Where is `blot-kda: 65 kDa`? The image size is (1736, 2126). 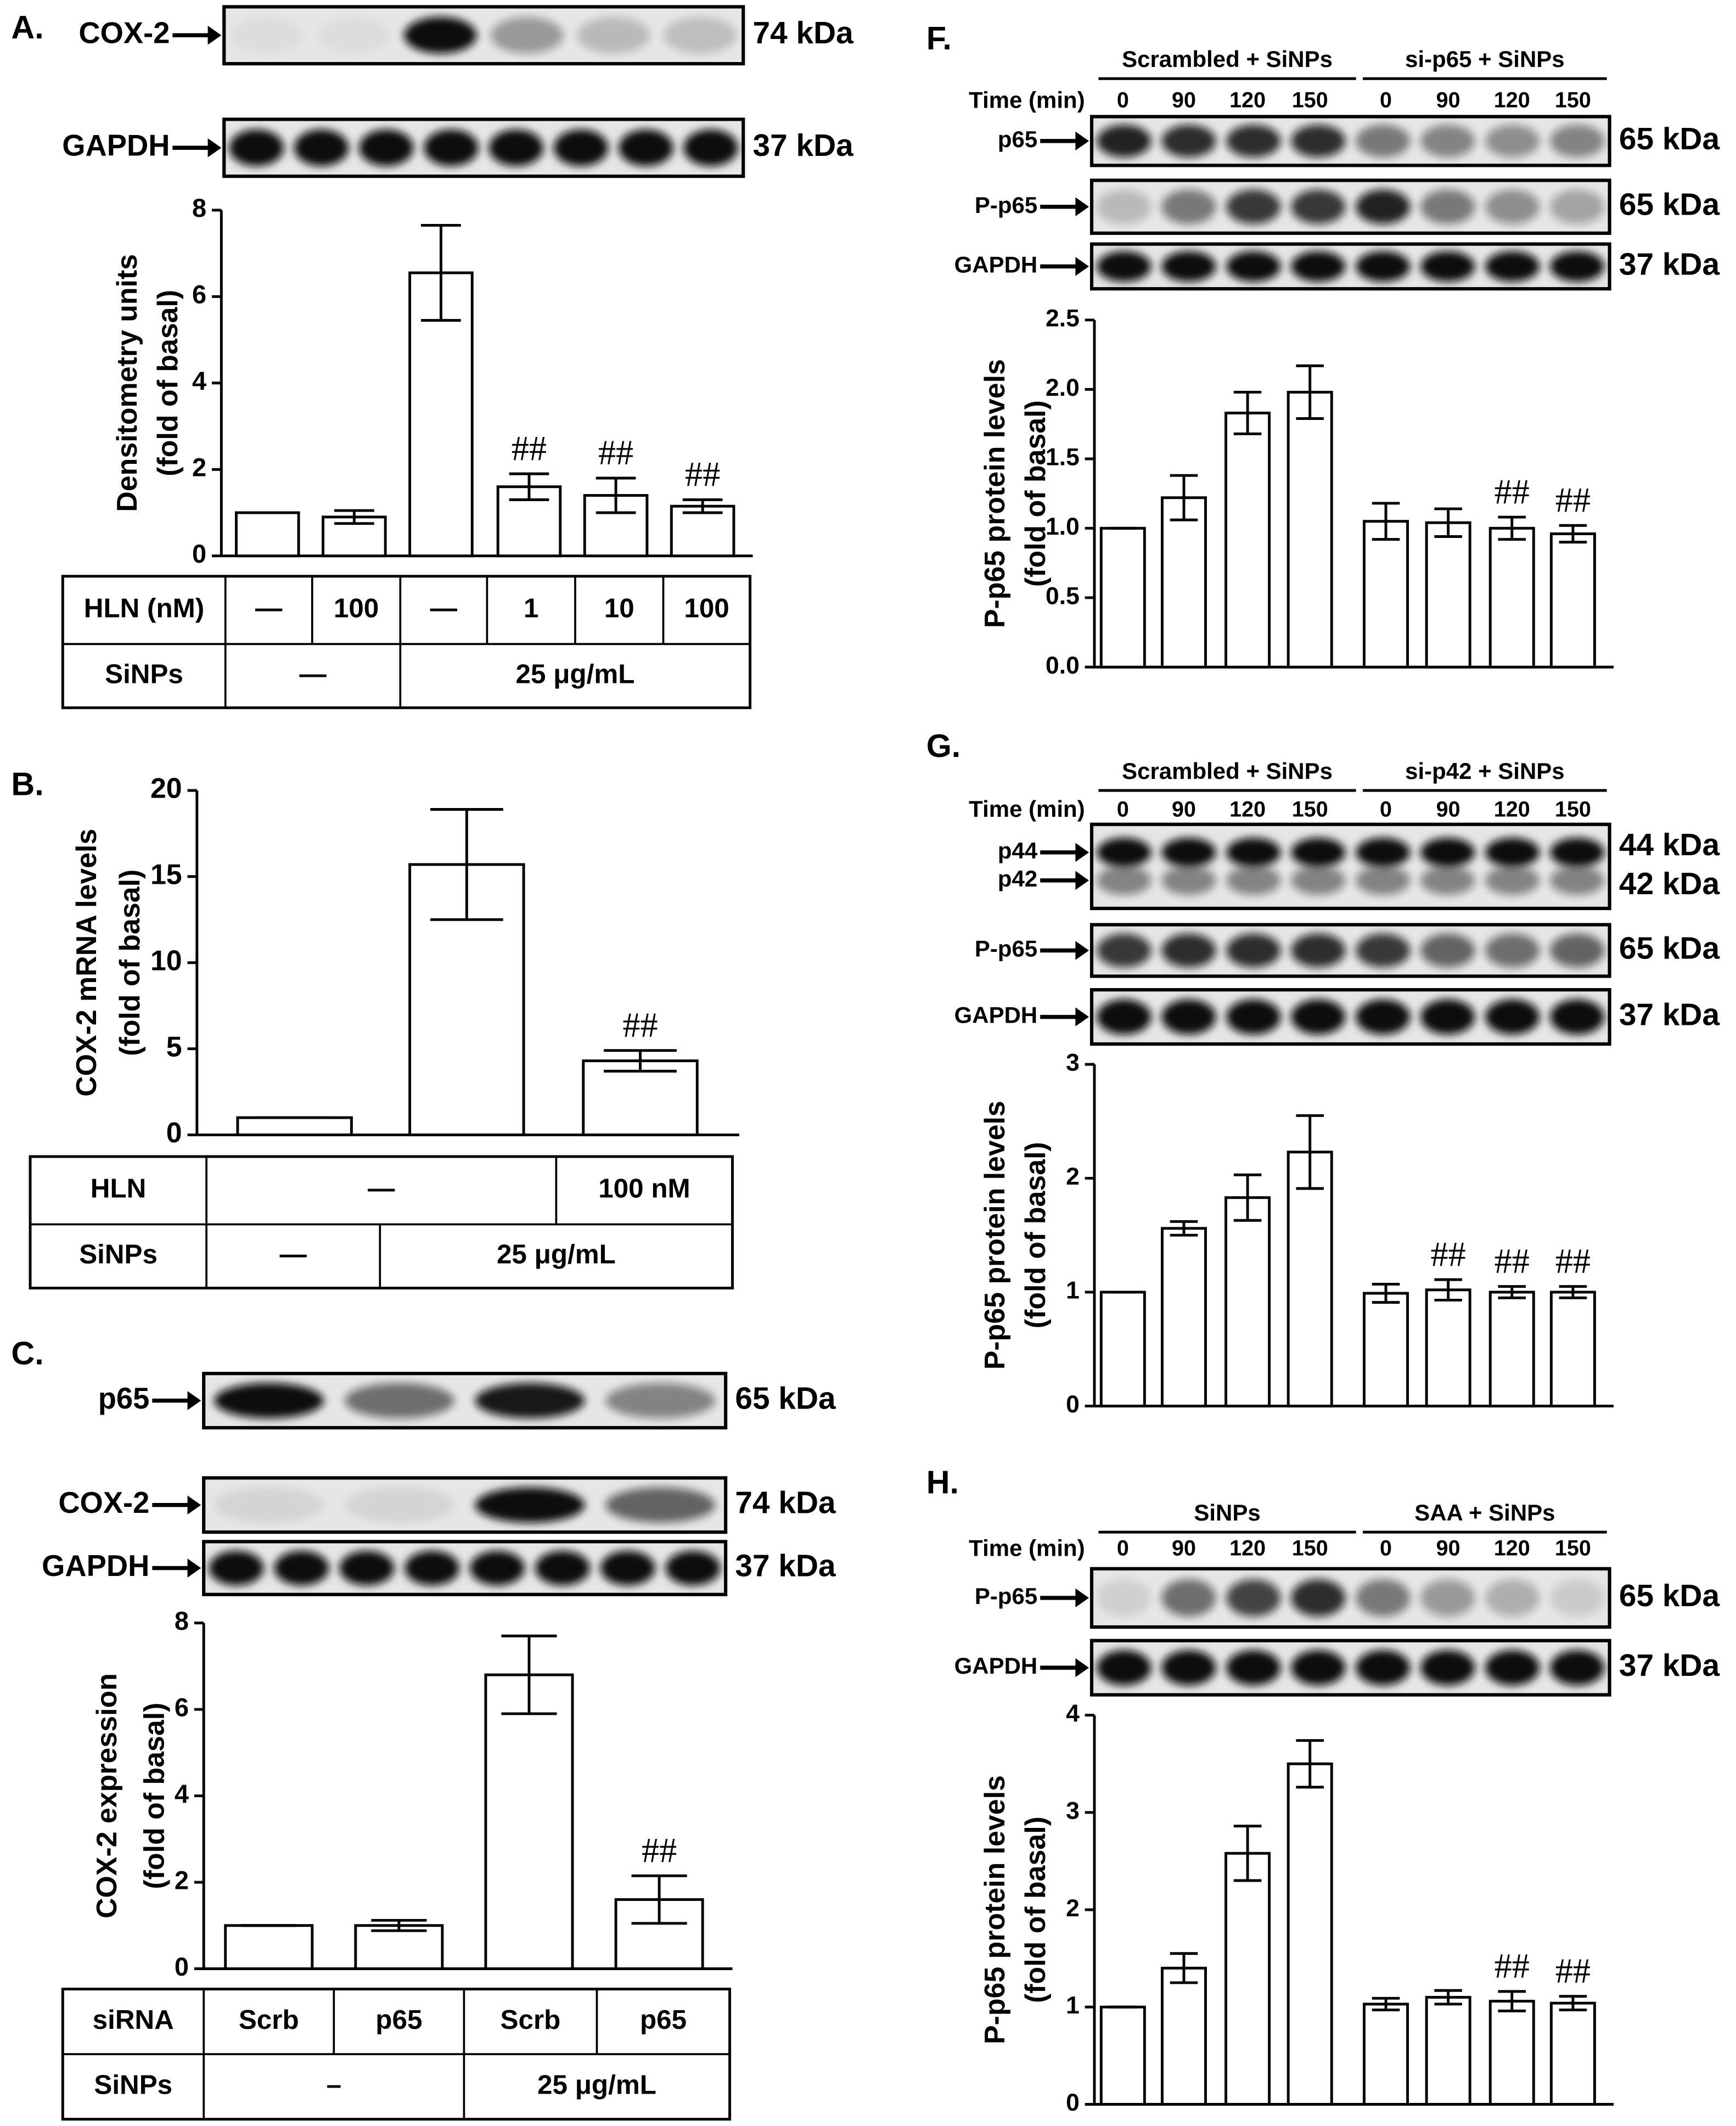
blot-kda: 65 kDa is located at coordinates (1669, 948).